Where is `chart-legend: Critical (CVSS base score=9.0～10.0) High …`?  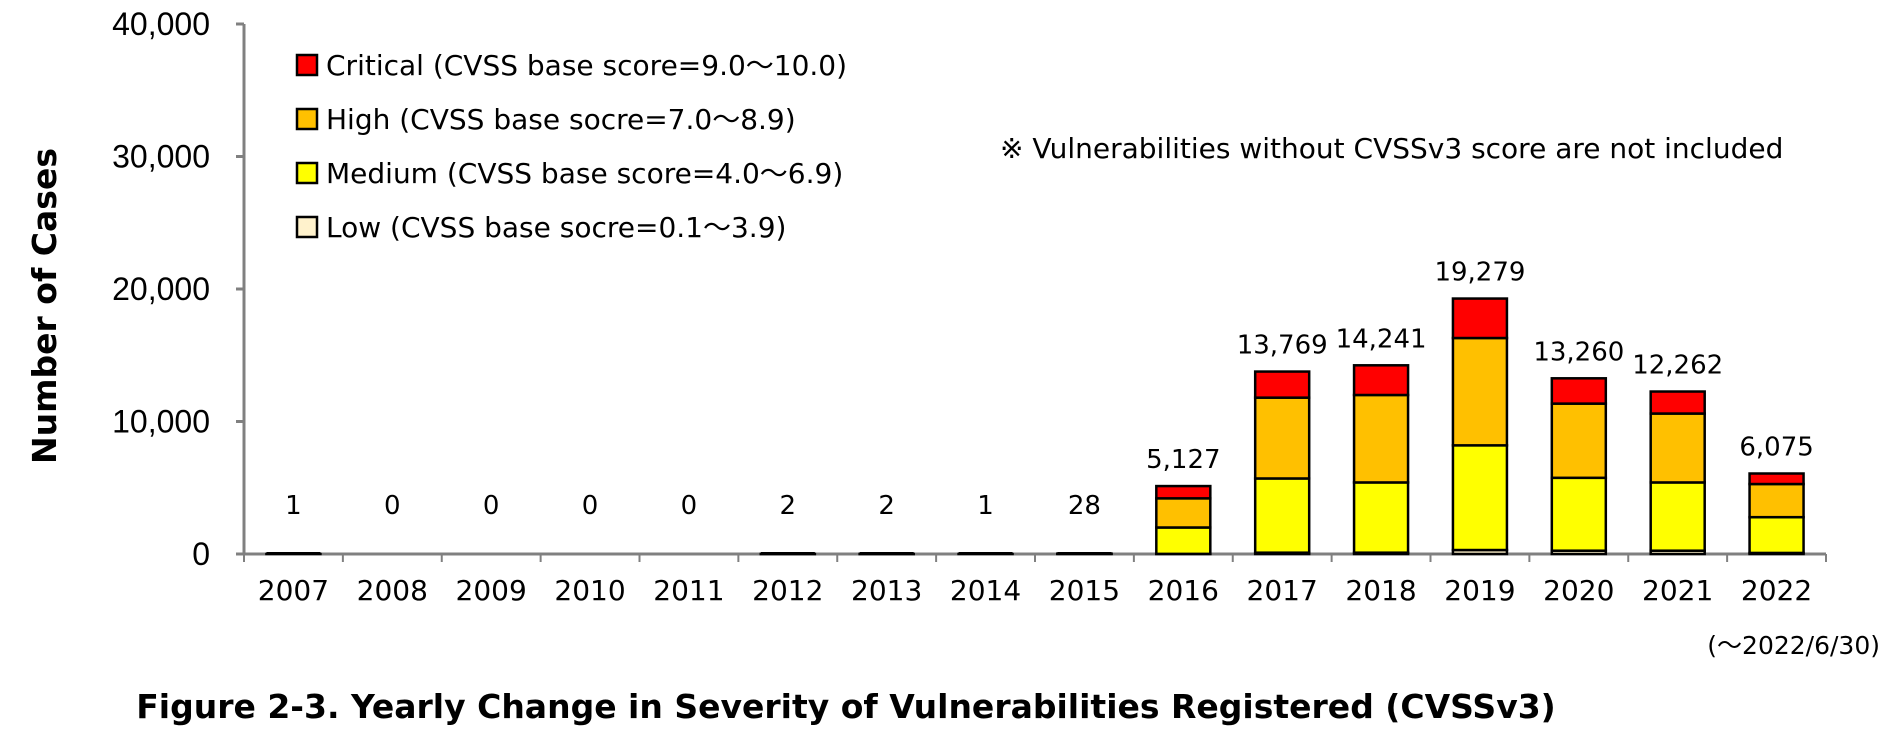 chart-legend: Critical (CVSS base score=9.0～10.0) High … is located at coordinates (571, 146).